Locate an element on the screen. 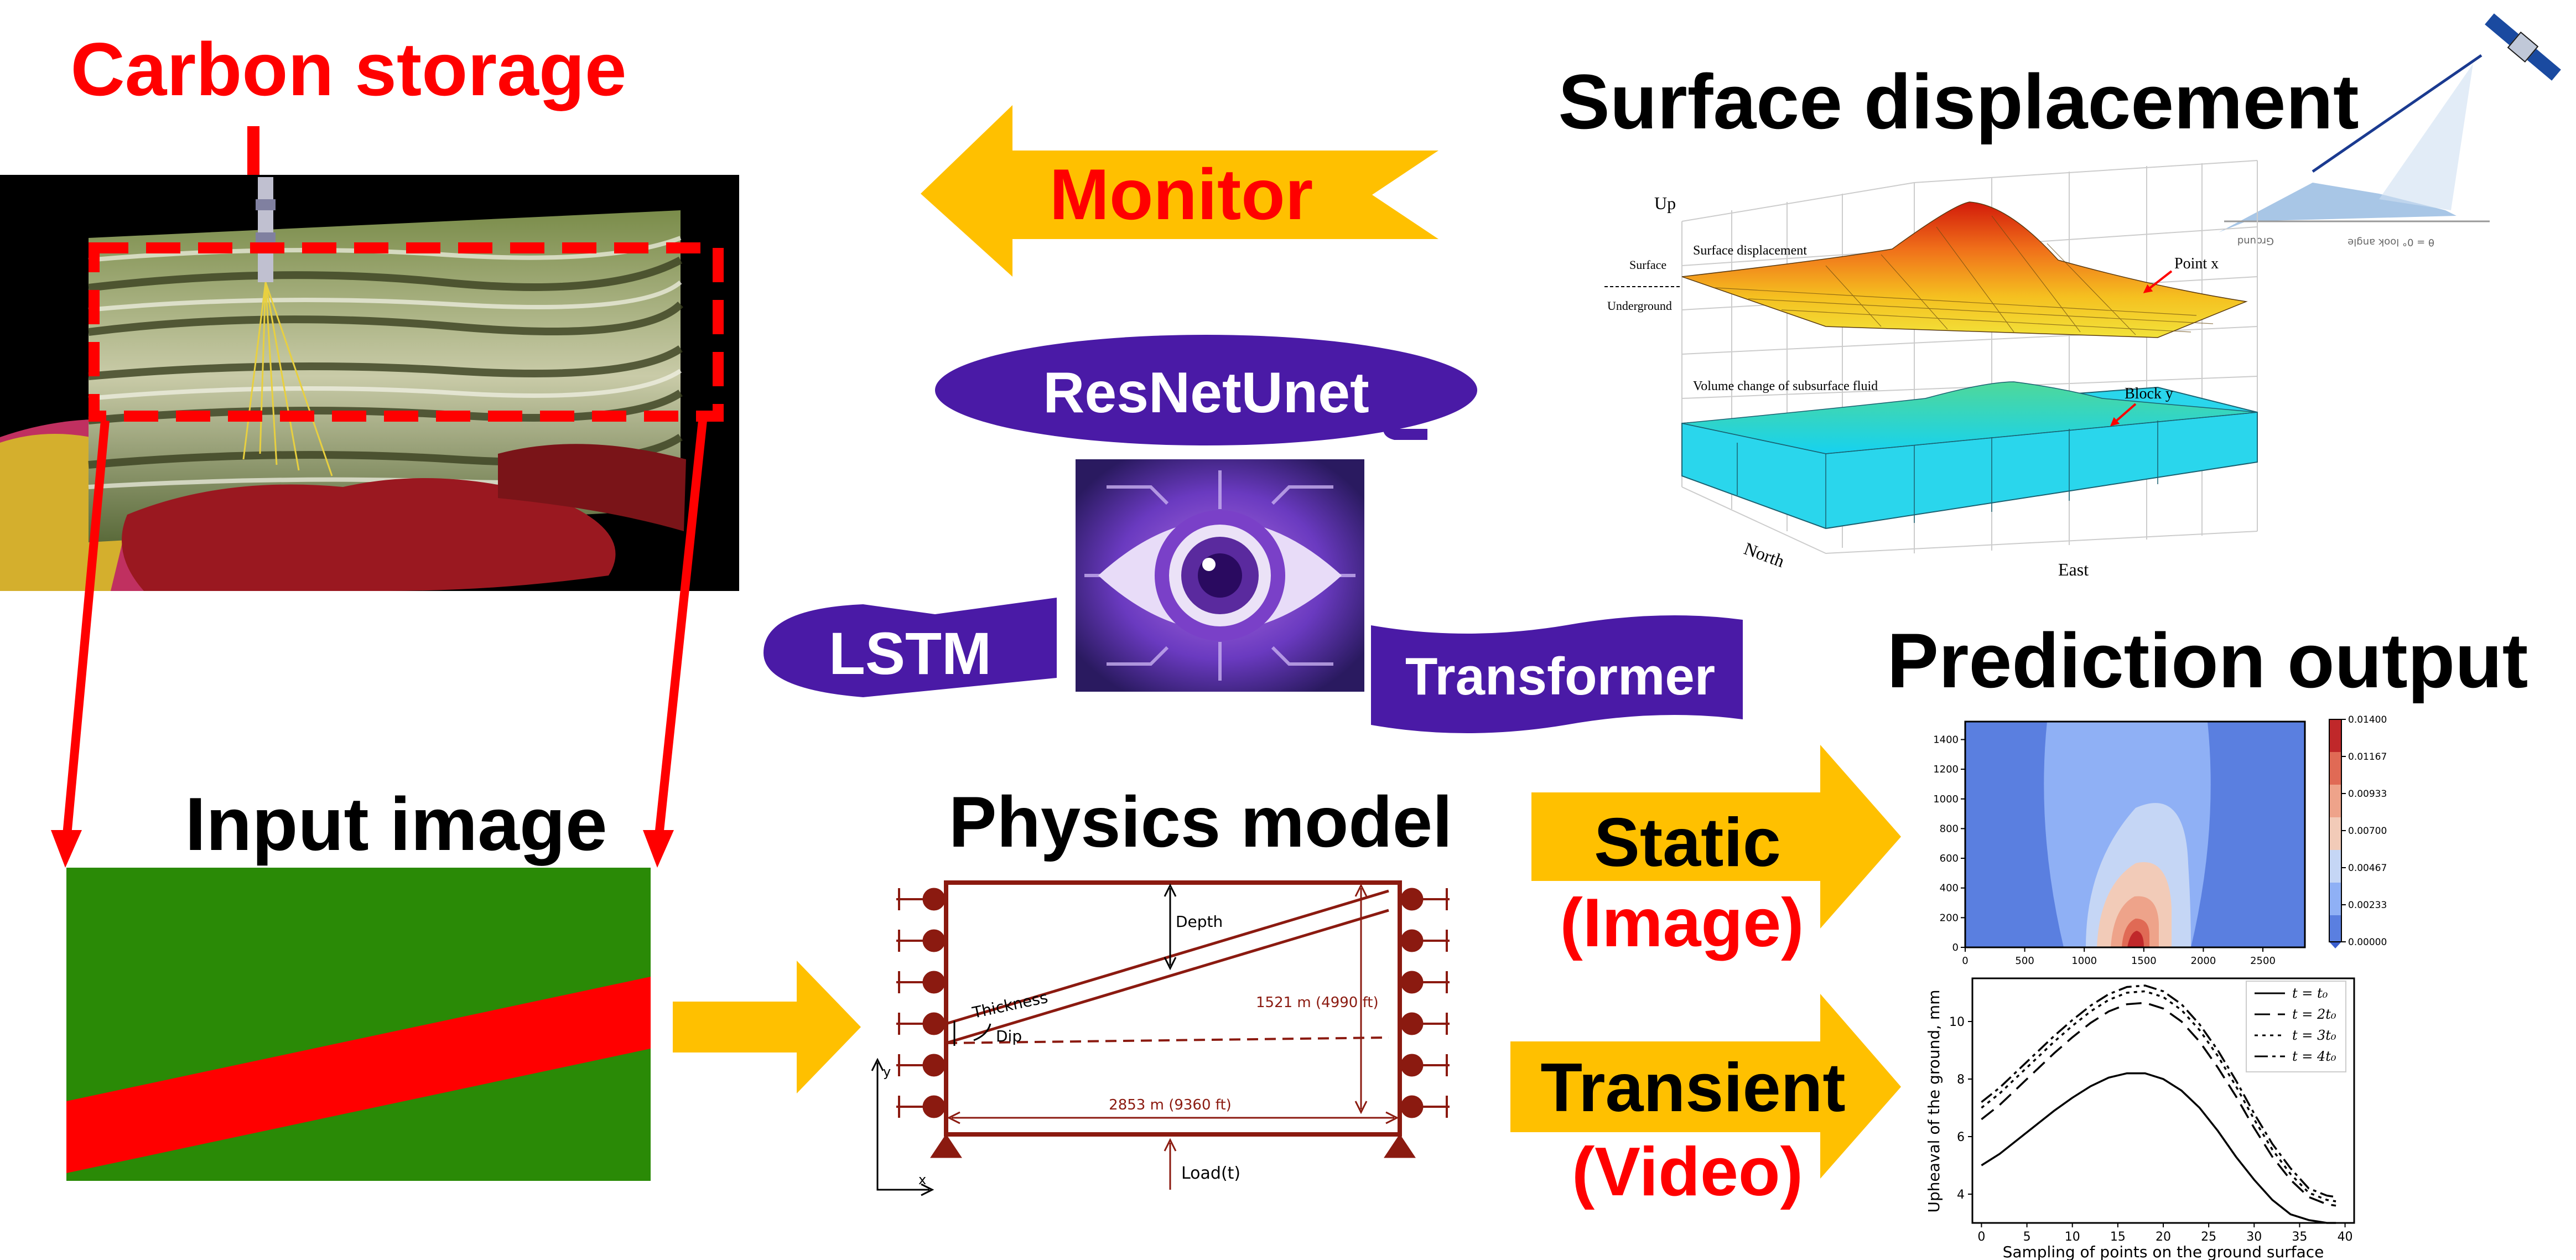  load-label: Load(t) is located at coordinates (1210, 1173).